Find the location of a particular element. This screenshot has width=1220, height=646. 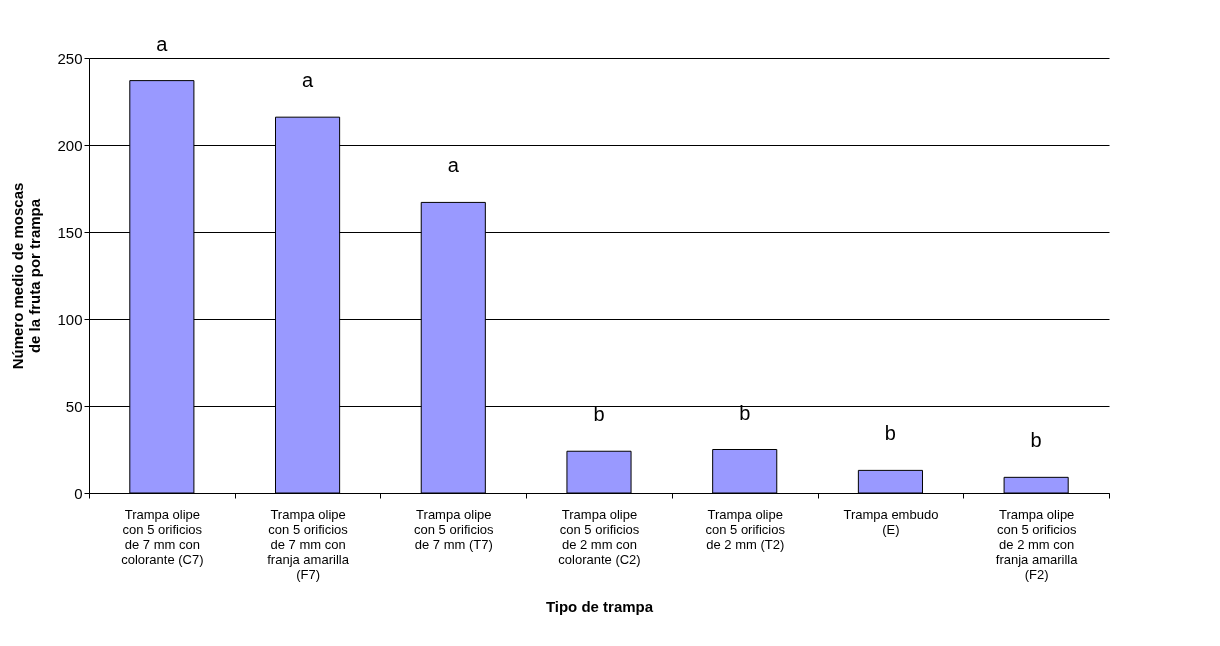

x-tick-label: Trampa embudo (E) is located at coordinates (891, 521).